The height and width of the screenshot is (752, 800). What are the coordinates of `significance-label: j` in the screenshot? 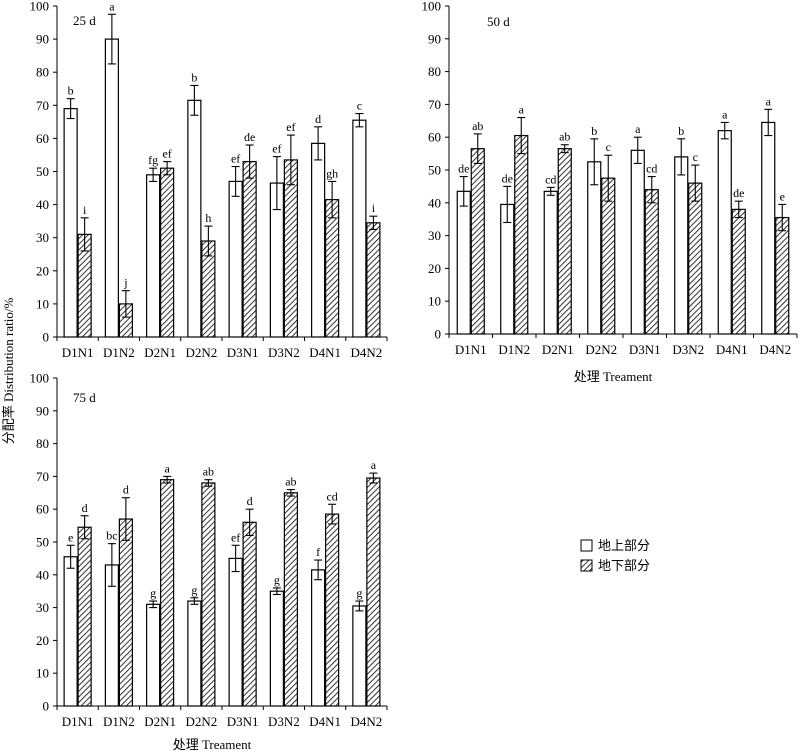 It's located at (125, 283).